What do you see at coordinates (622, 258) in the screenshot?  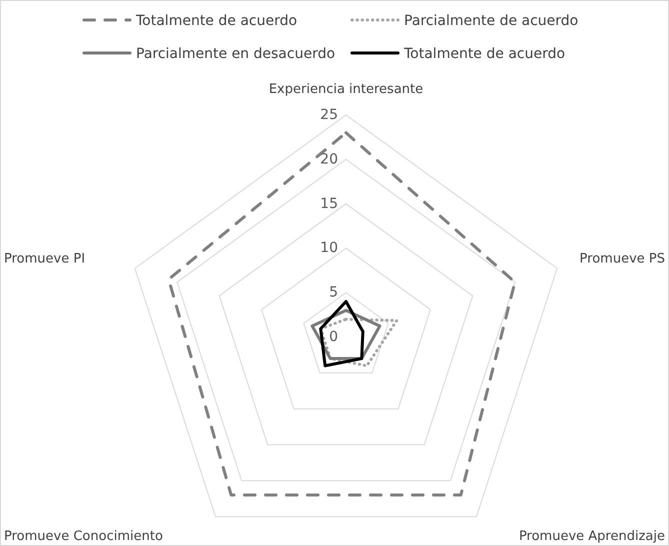 I see `spoke-label: Promueve PS` at bounding box center [622, 258].